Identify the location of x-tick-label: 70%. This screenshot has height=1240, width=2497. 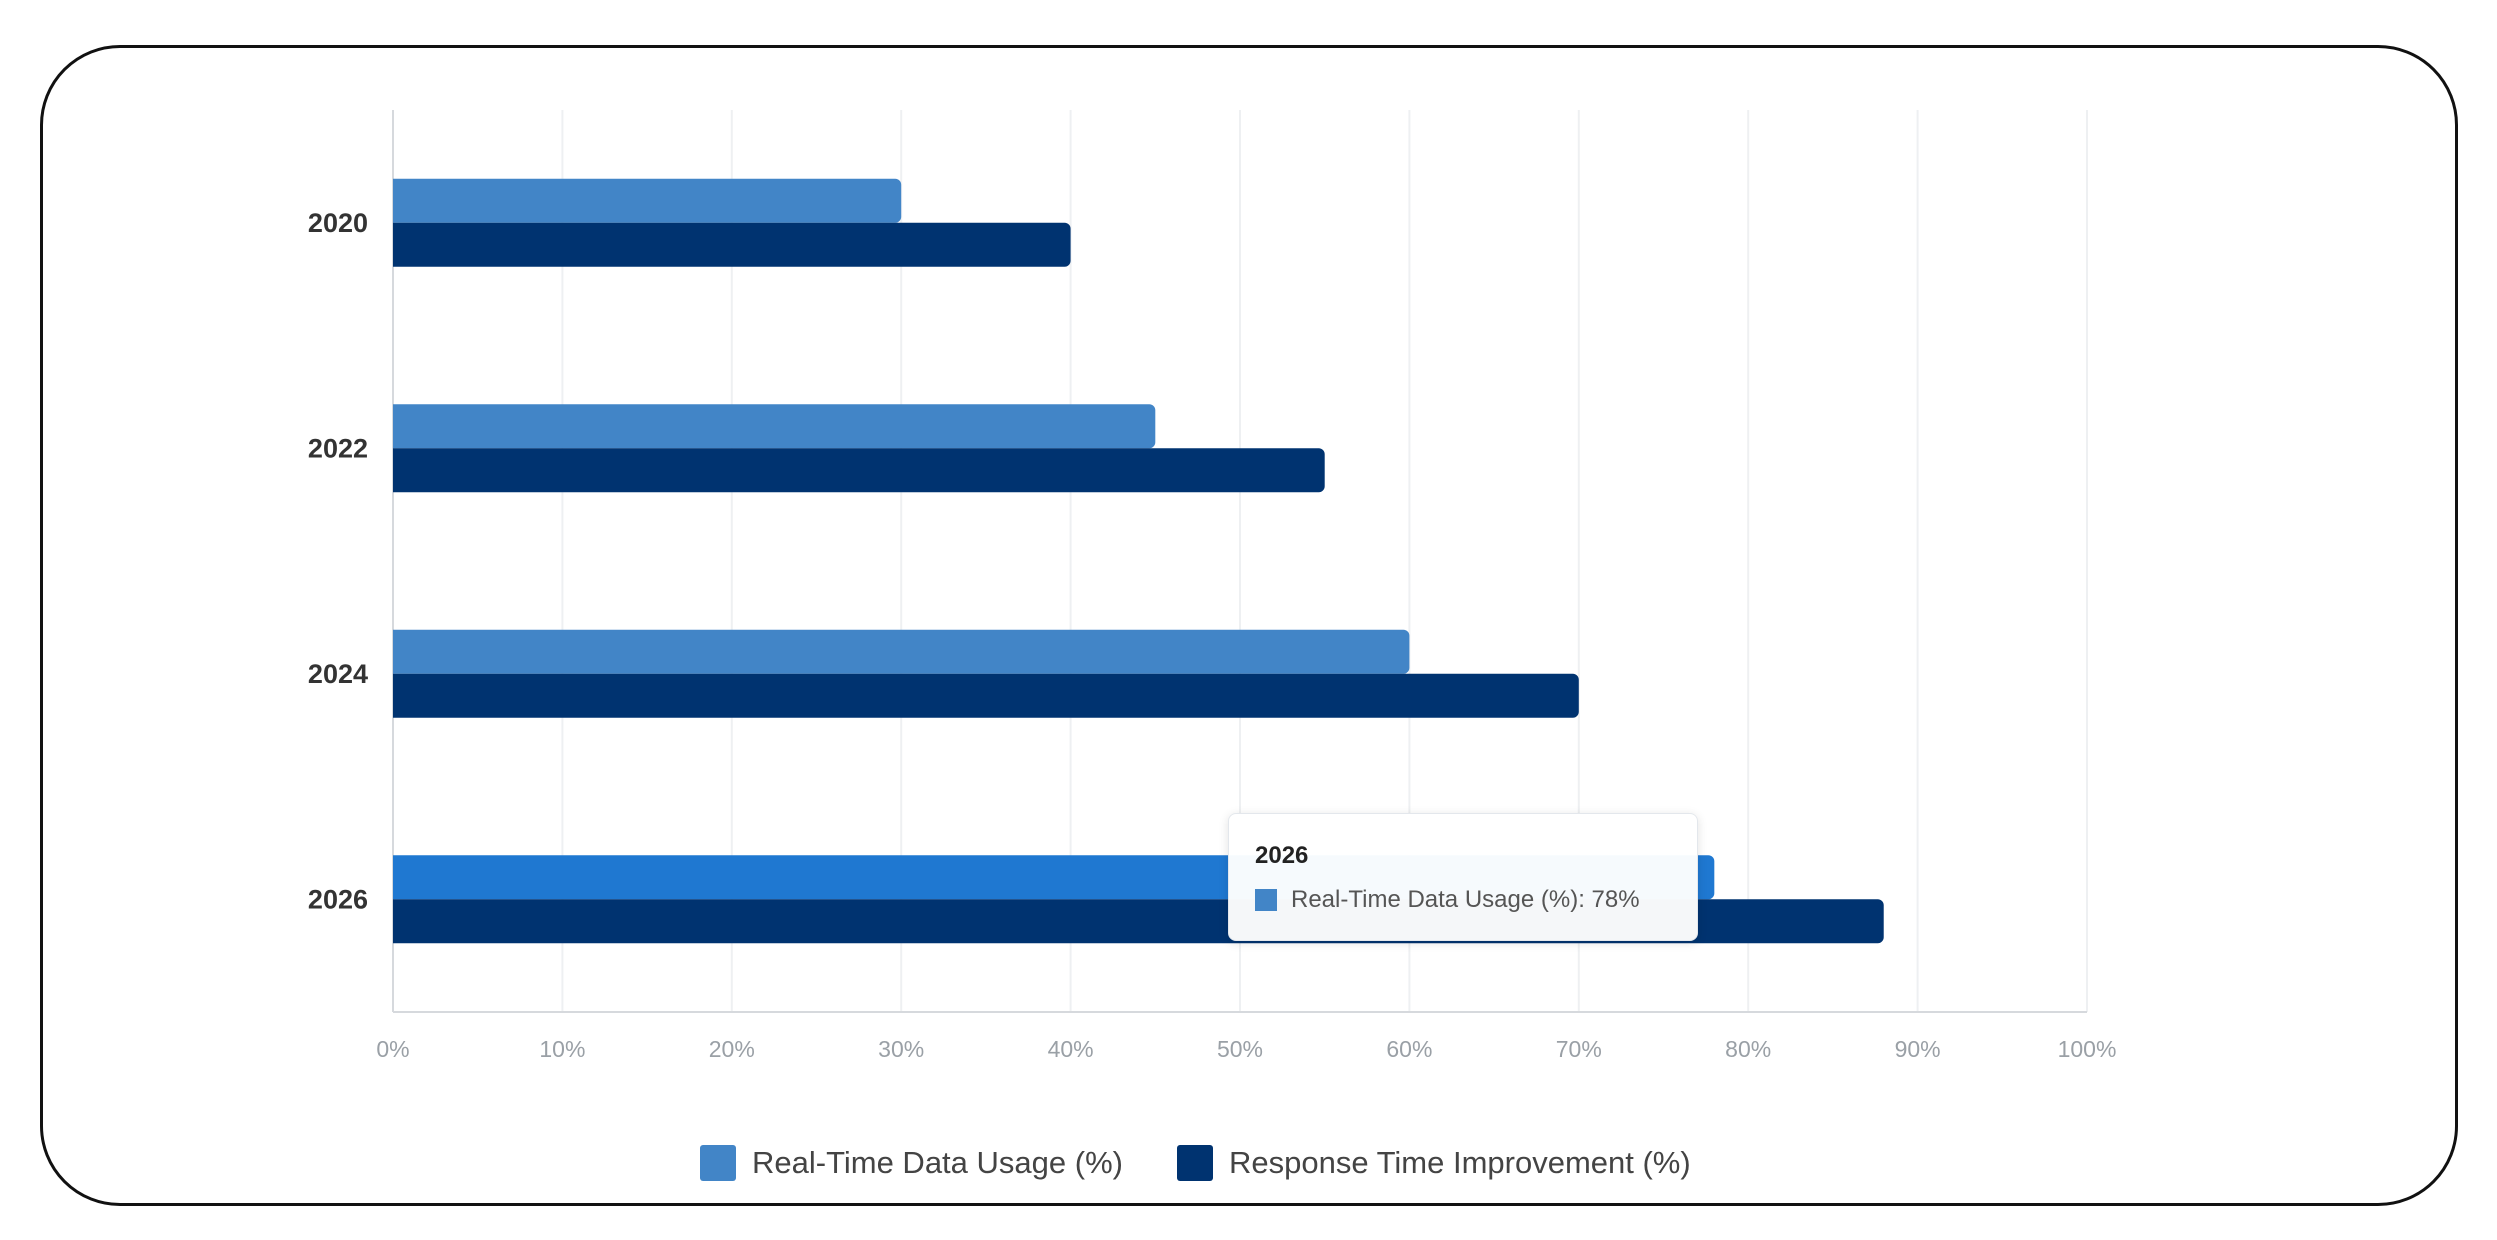
(1579, 1049).